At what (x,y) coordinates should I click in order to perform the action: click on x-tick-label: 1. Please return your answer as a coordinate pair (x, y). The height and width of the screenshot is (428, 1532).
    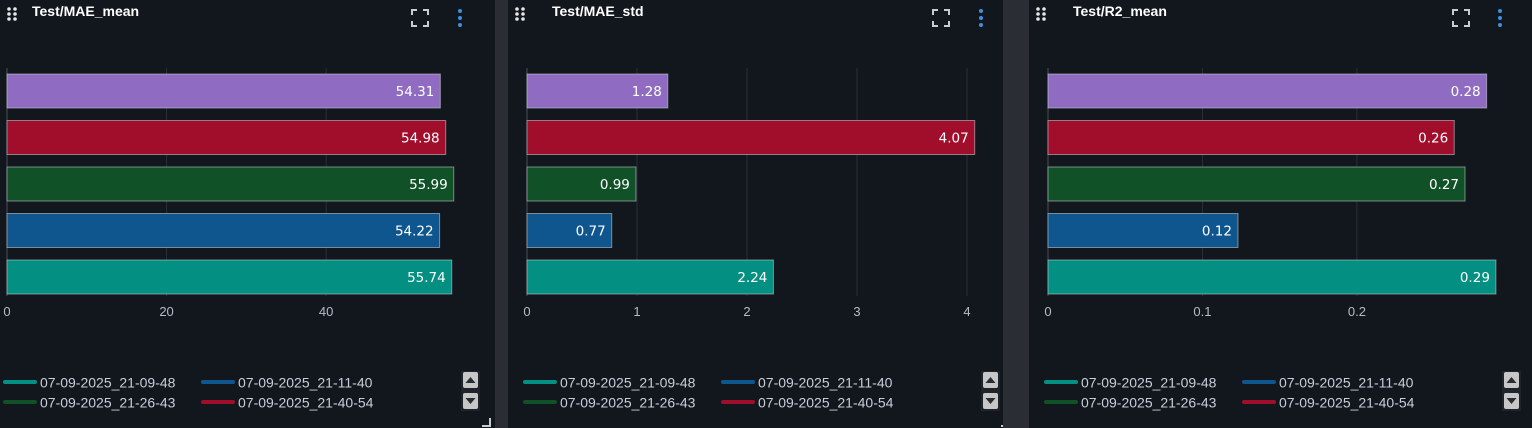
    Looking at the image, I should click on (636, 311).